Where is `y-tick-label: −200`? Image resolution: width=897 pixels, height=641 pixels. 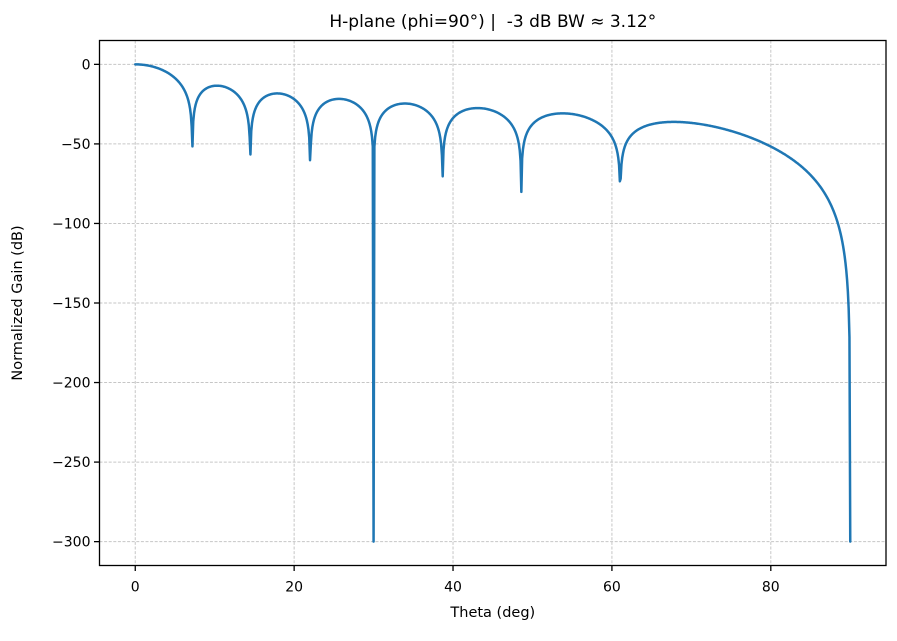
y-tick-label: −200 is located at coordinates (71, 384).